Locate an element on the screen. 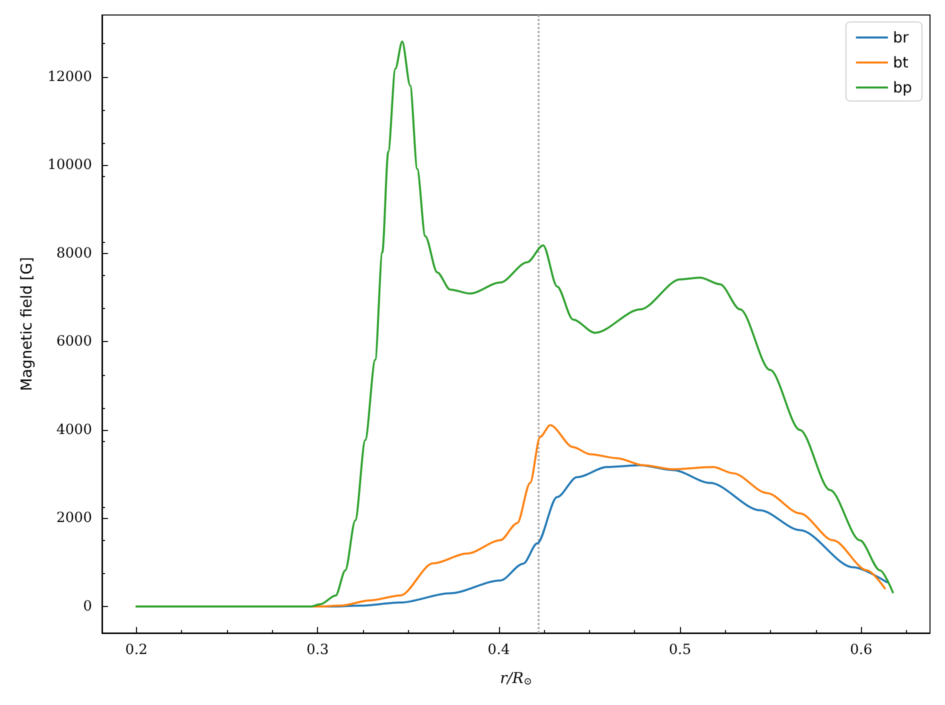  x-tick-label: 0.6 is located at coordinates (861, 650).